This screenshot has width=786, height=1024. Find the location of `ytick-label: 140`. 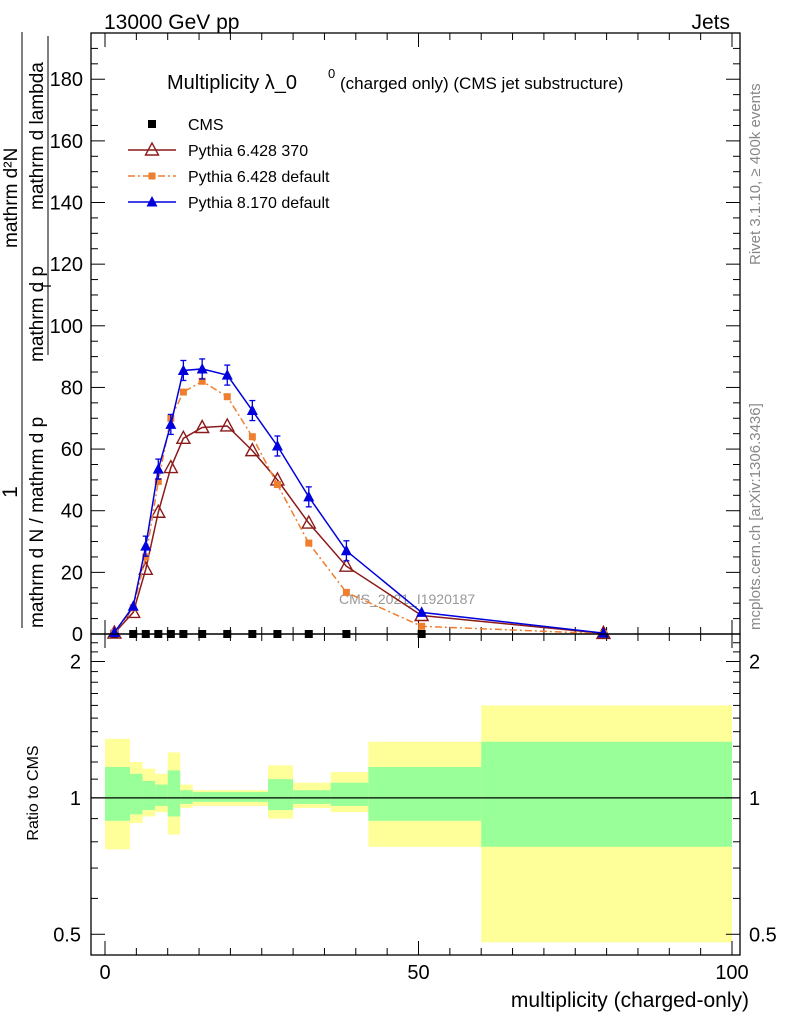

ytick-label: 140 is located at coordinates (66, 204).